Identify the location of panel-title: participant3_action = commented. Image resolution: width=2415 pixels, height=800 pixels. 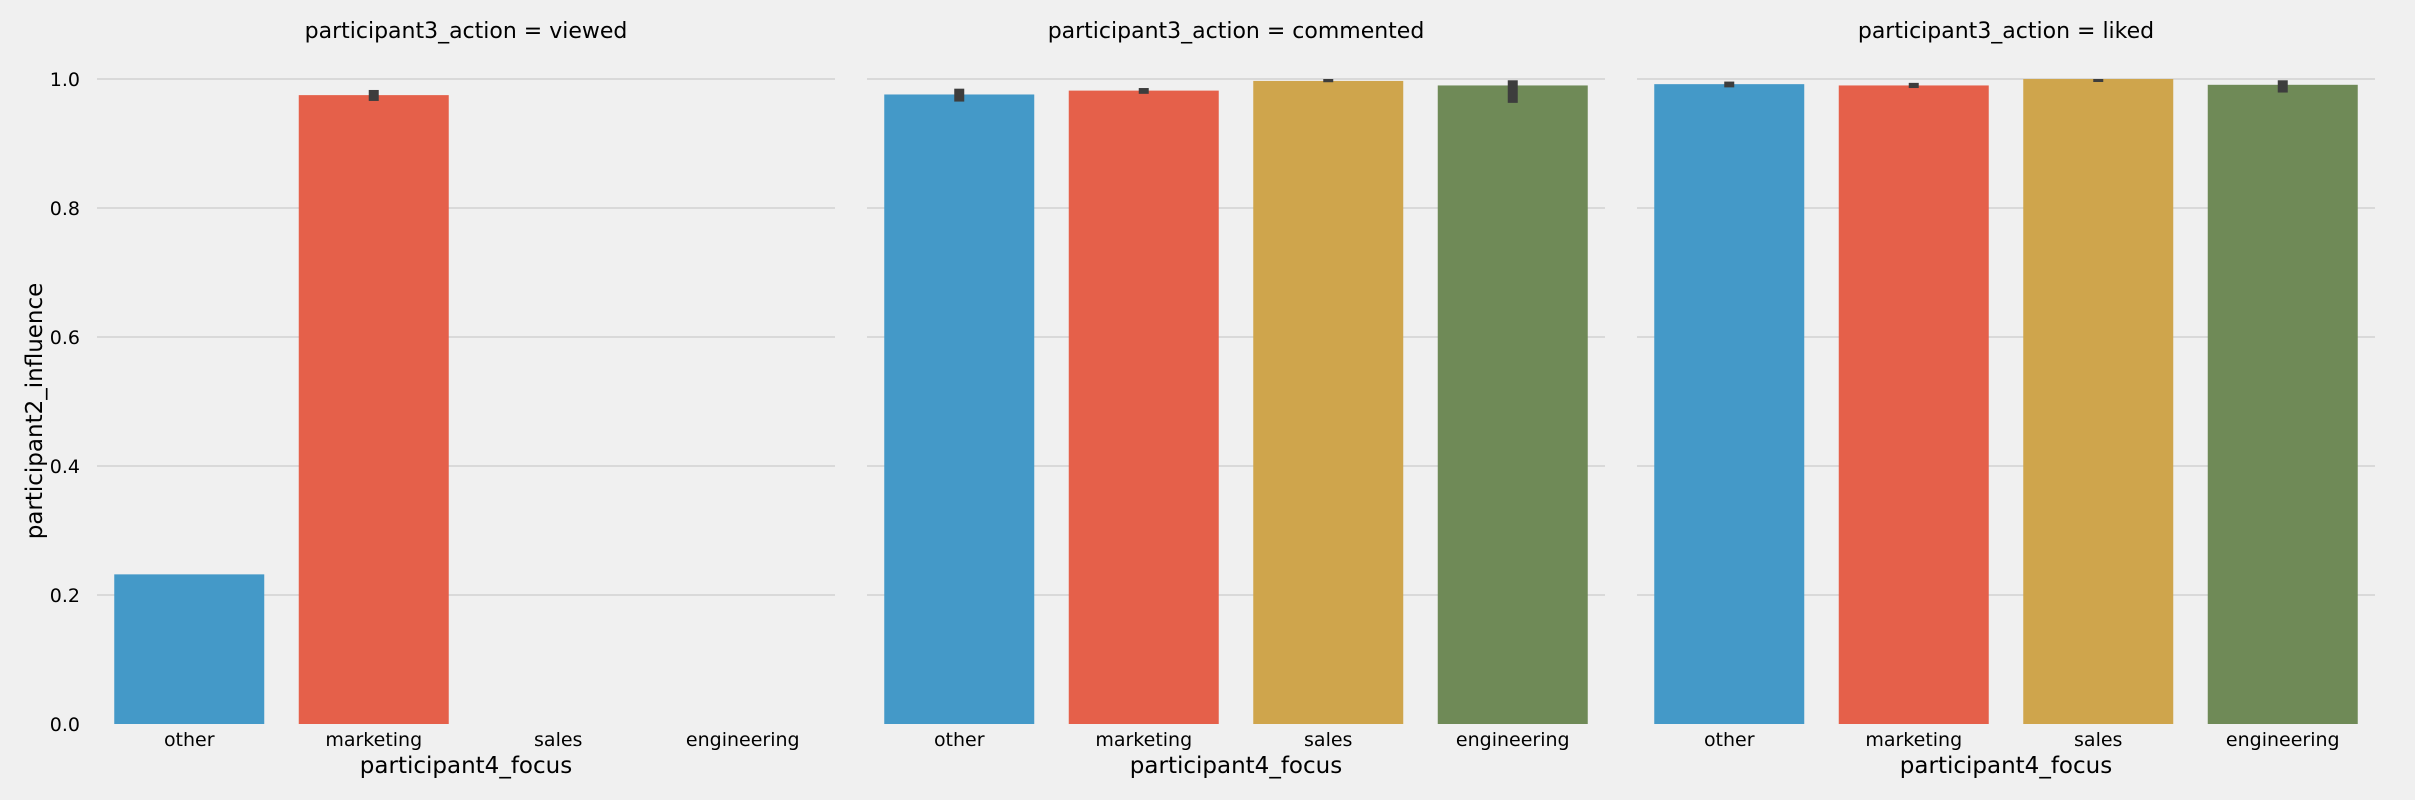
(1236, 31).